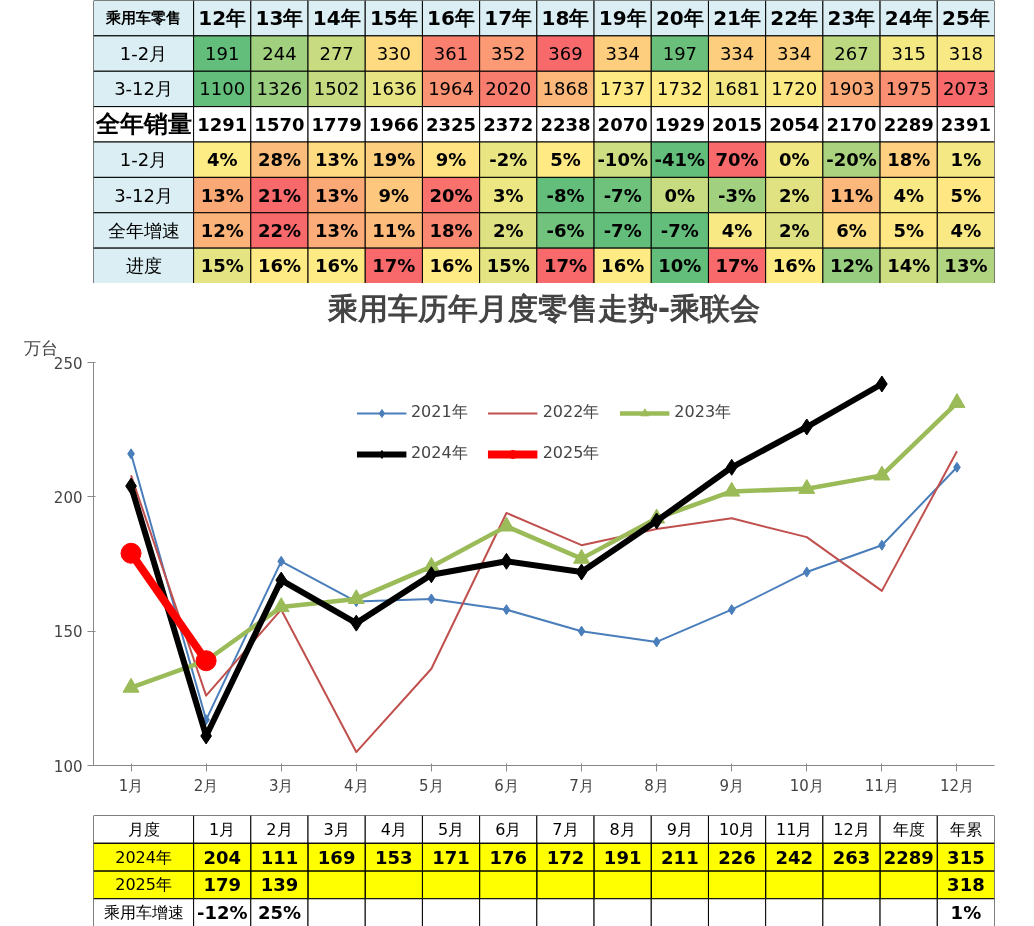 This screenshot has height=926, width=1034. I want to click on data-label: 2170, so click(851, 124).